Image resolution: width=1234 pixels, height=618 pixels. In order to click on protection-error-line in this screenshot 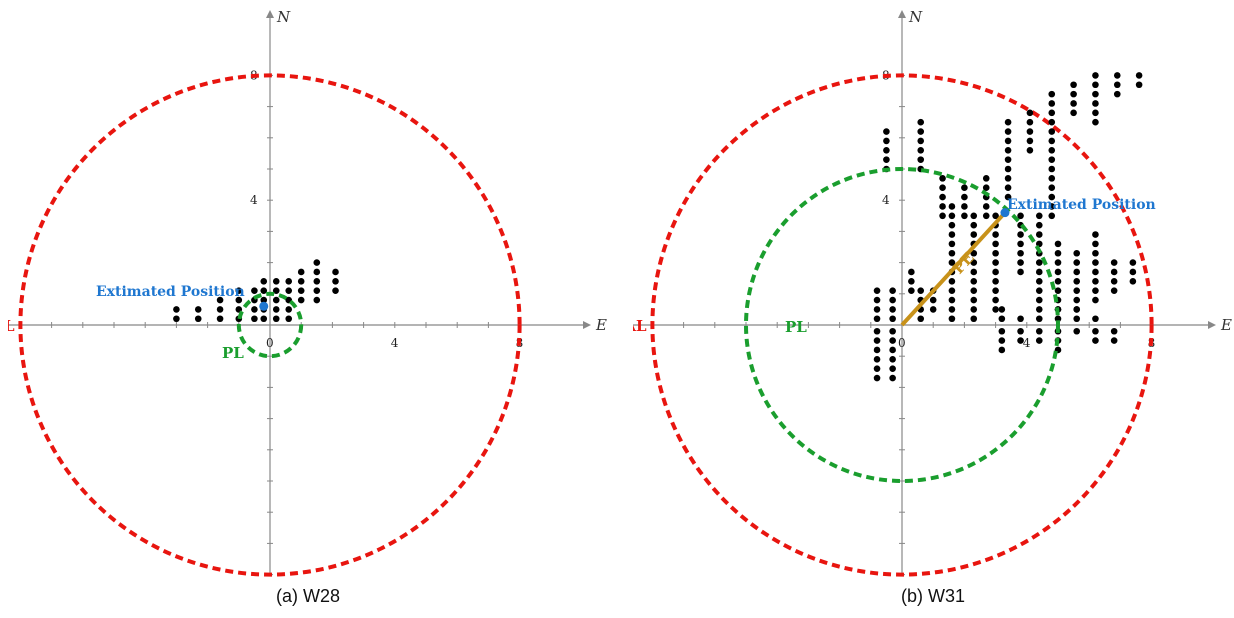, I will do `click(953, 269)`.